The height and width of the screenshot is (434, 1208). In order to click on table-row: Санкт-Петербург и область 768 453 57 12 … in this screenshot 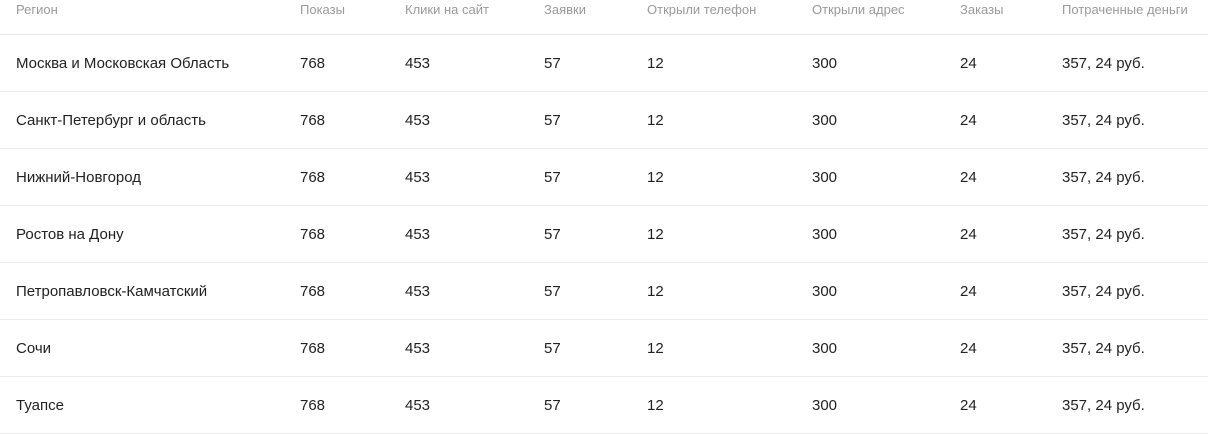, I will do `click(604, 120)`.